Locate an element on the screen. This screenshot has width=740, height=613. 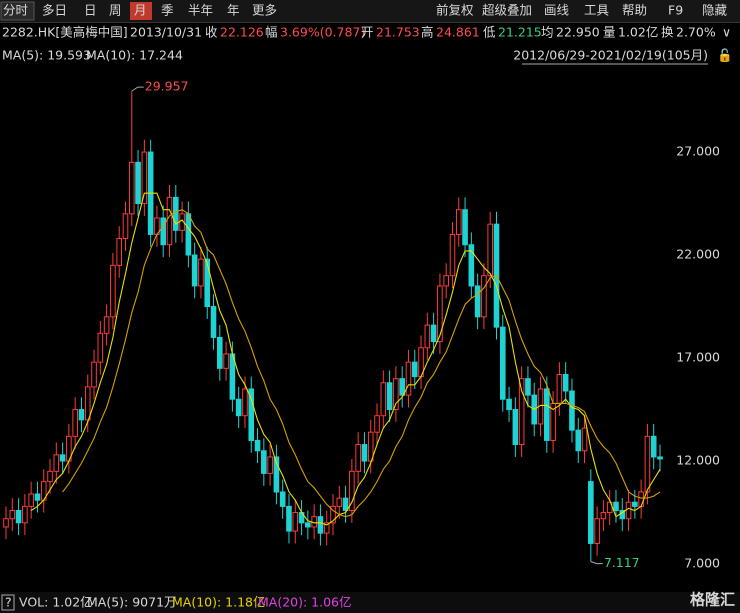
field-value: 3.69%(0.787) is located at coordinates (322, 32).